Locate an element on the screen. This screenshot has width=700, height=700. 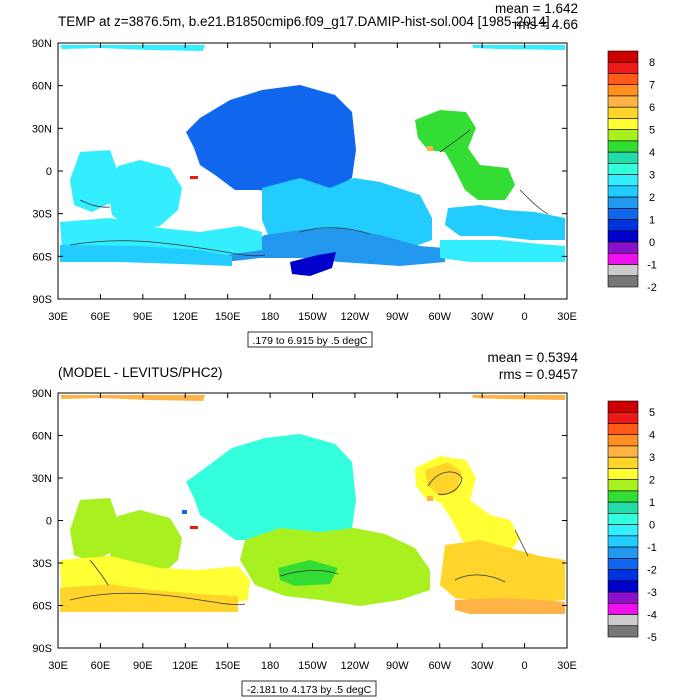
colorbar-label: 1 is located at coordinates (652, 221).